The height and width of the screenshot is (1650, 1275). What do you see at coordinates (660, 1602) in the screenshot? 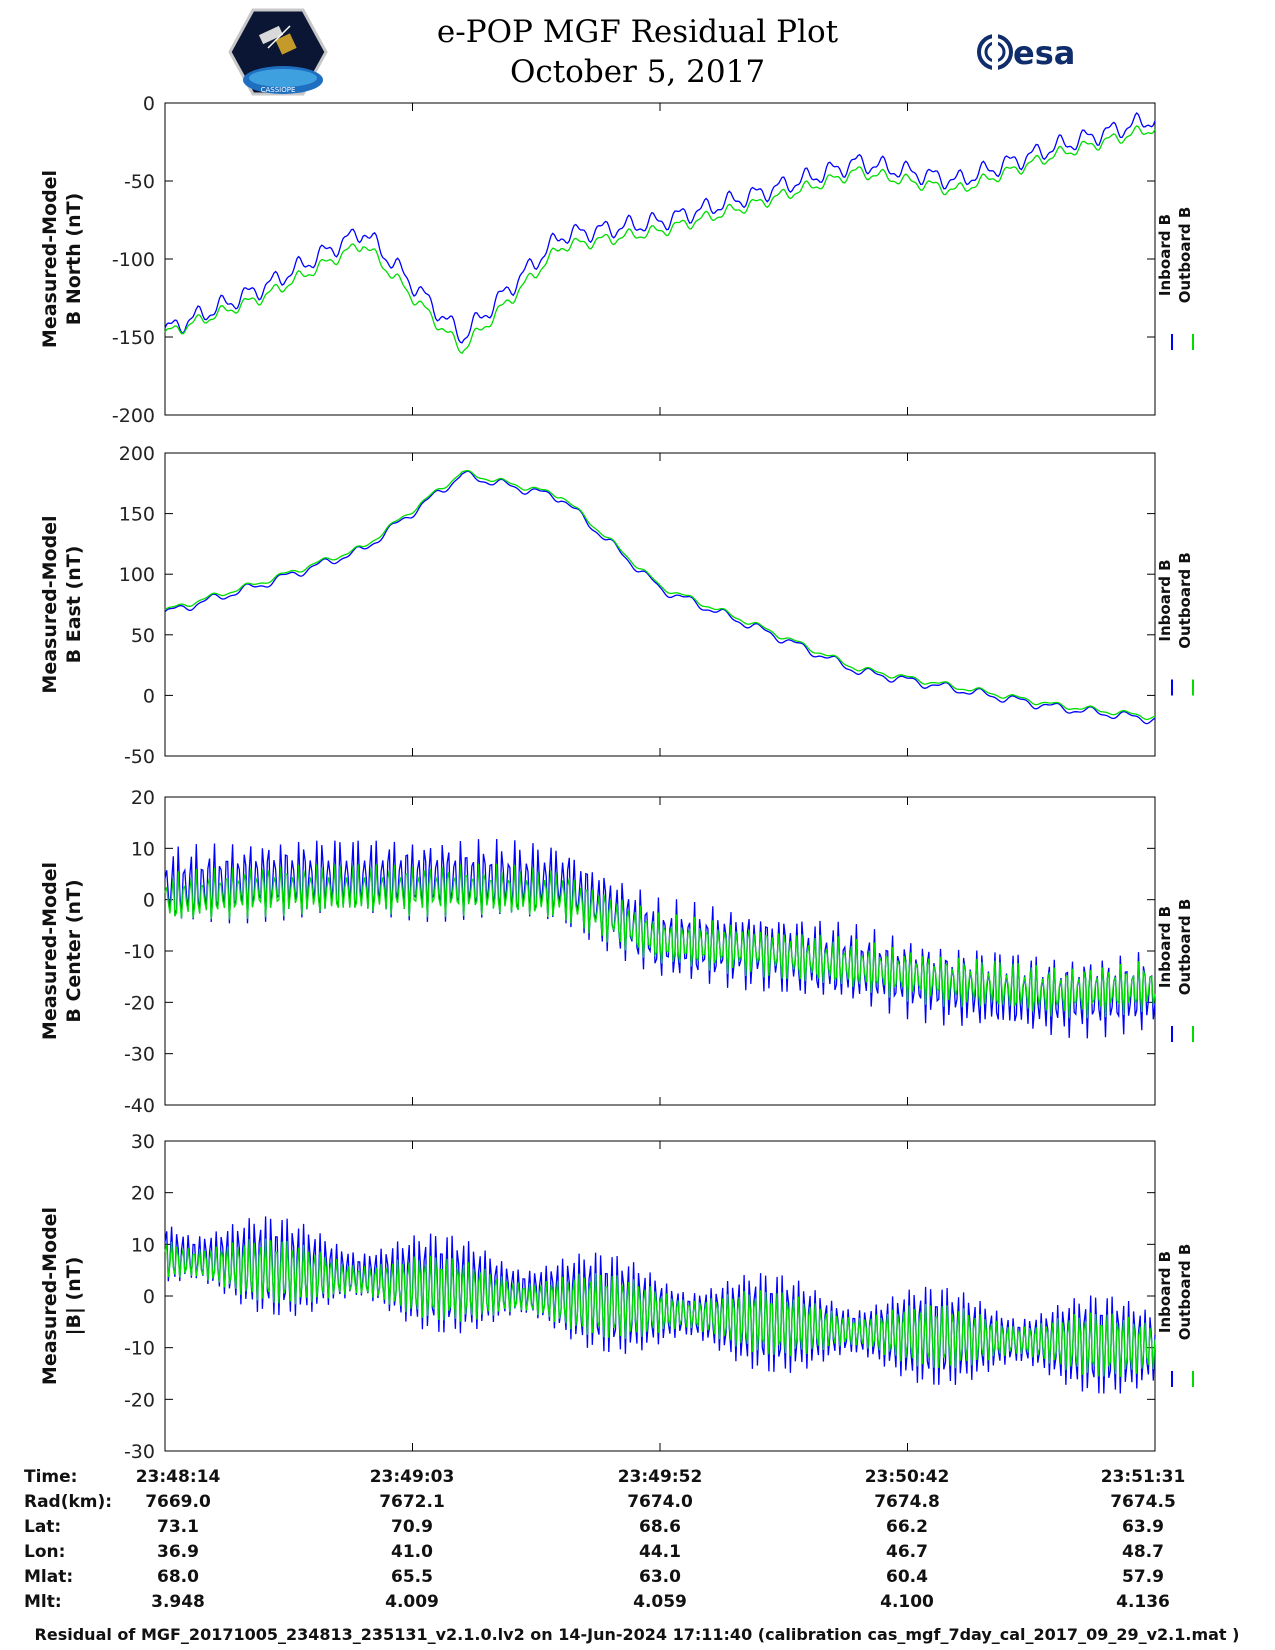
I see `orbit-cell: 4.059` at bounding box center [660, 1602].